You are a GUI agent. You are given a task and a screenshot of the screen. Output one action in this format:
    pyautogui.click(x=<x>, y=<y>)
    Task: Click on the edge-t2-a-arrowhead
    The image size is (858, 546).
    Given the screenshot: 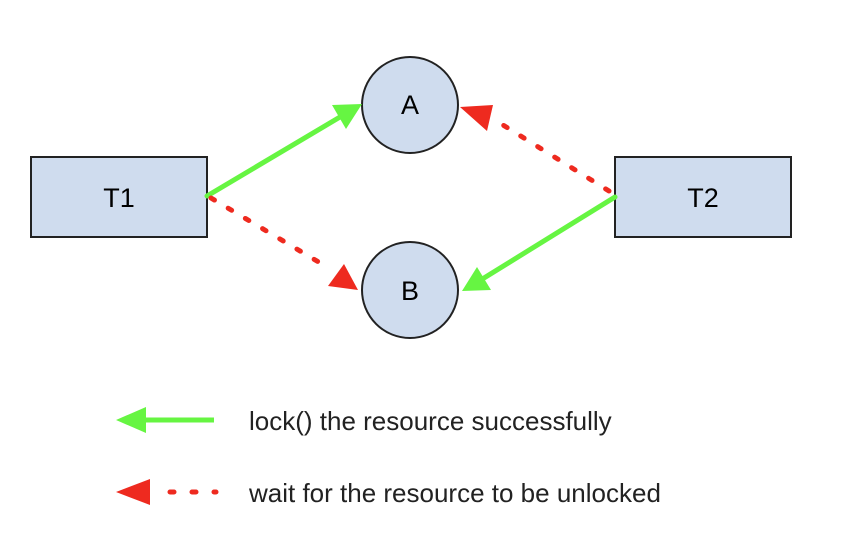 What is the action you would take?
    pyautogui.click(x=476, y=118)
    